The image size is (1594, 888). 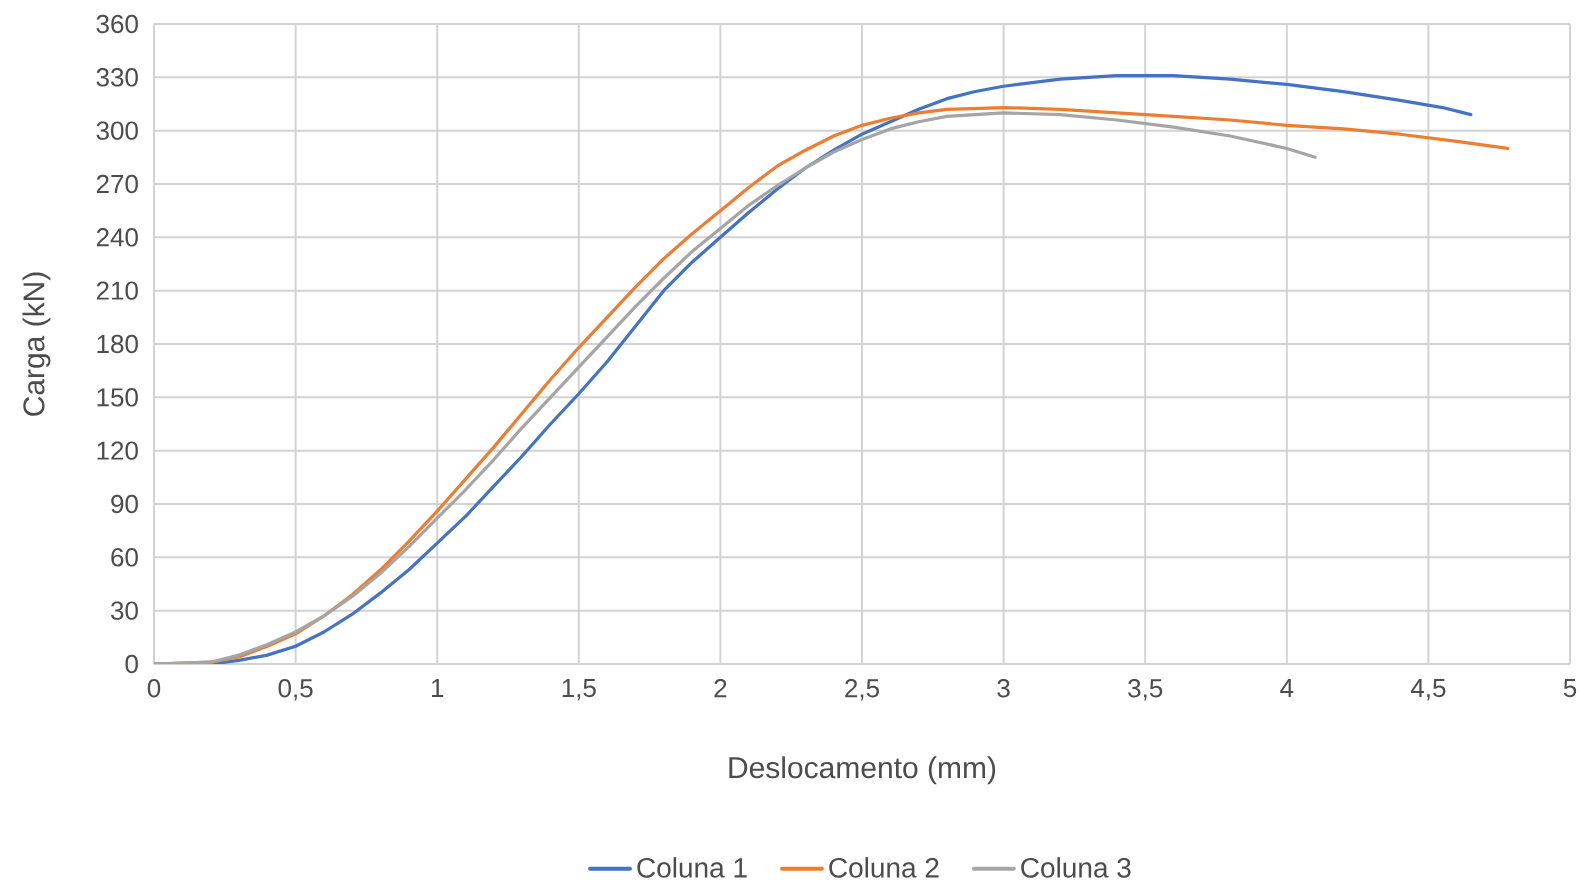 What do you see at coordinates (692, 867) in the screenshot?
I see `legend-label: Coluna 1` at bounding box center [692, 867].